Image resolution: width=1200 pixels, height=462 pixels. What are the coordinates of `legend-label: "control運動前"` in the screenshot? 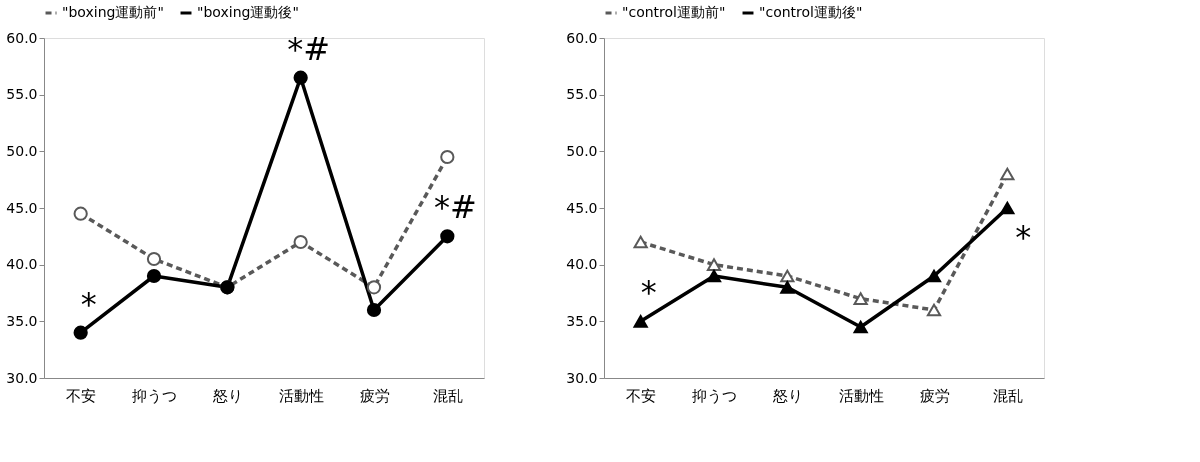 It's located at (674, 12).